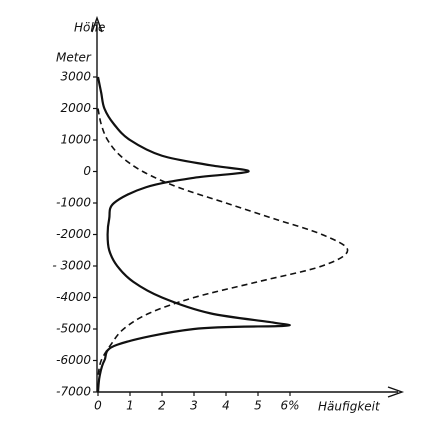 The height and width of the screenshot is (426, 437). What do you see at coordinates (75, 140) in the screenshot?
I see `y-tick-label: 1000` at bounding box center [75, 140].